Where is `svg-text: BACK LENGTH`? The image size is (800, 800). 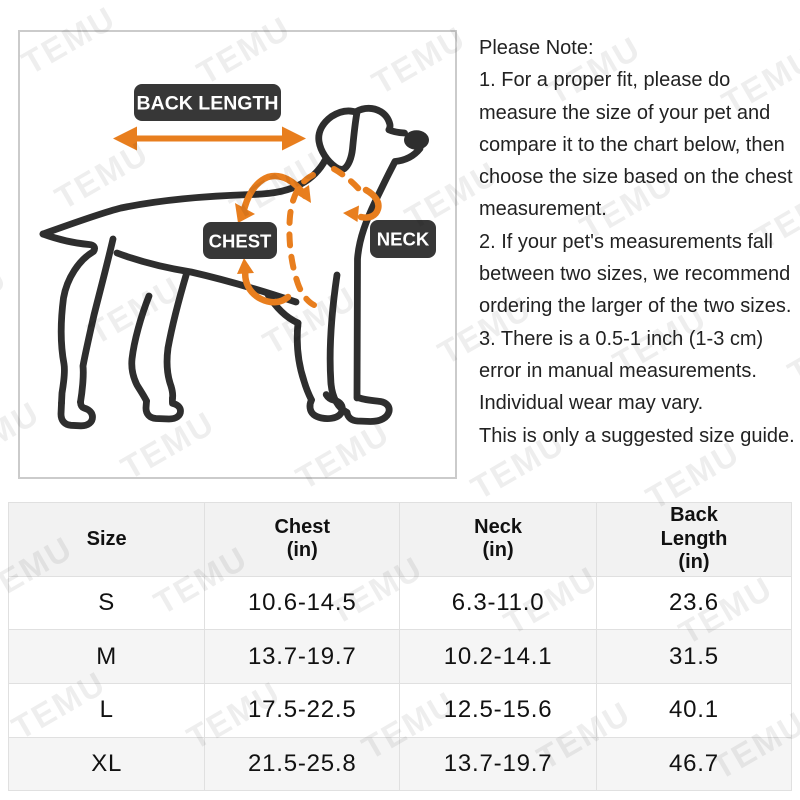
svg-text: BACK LENGTH is located at coordinates (208, 104).